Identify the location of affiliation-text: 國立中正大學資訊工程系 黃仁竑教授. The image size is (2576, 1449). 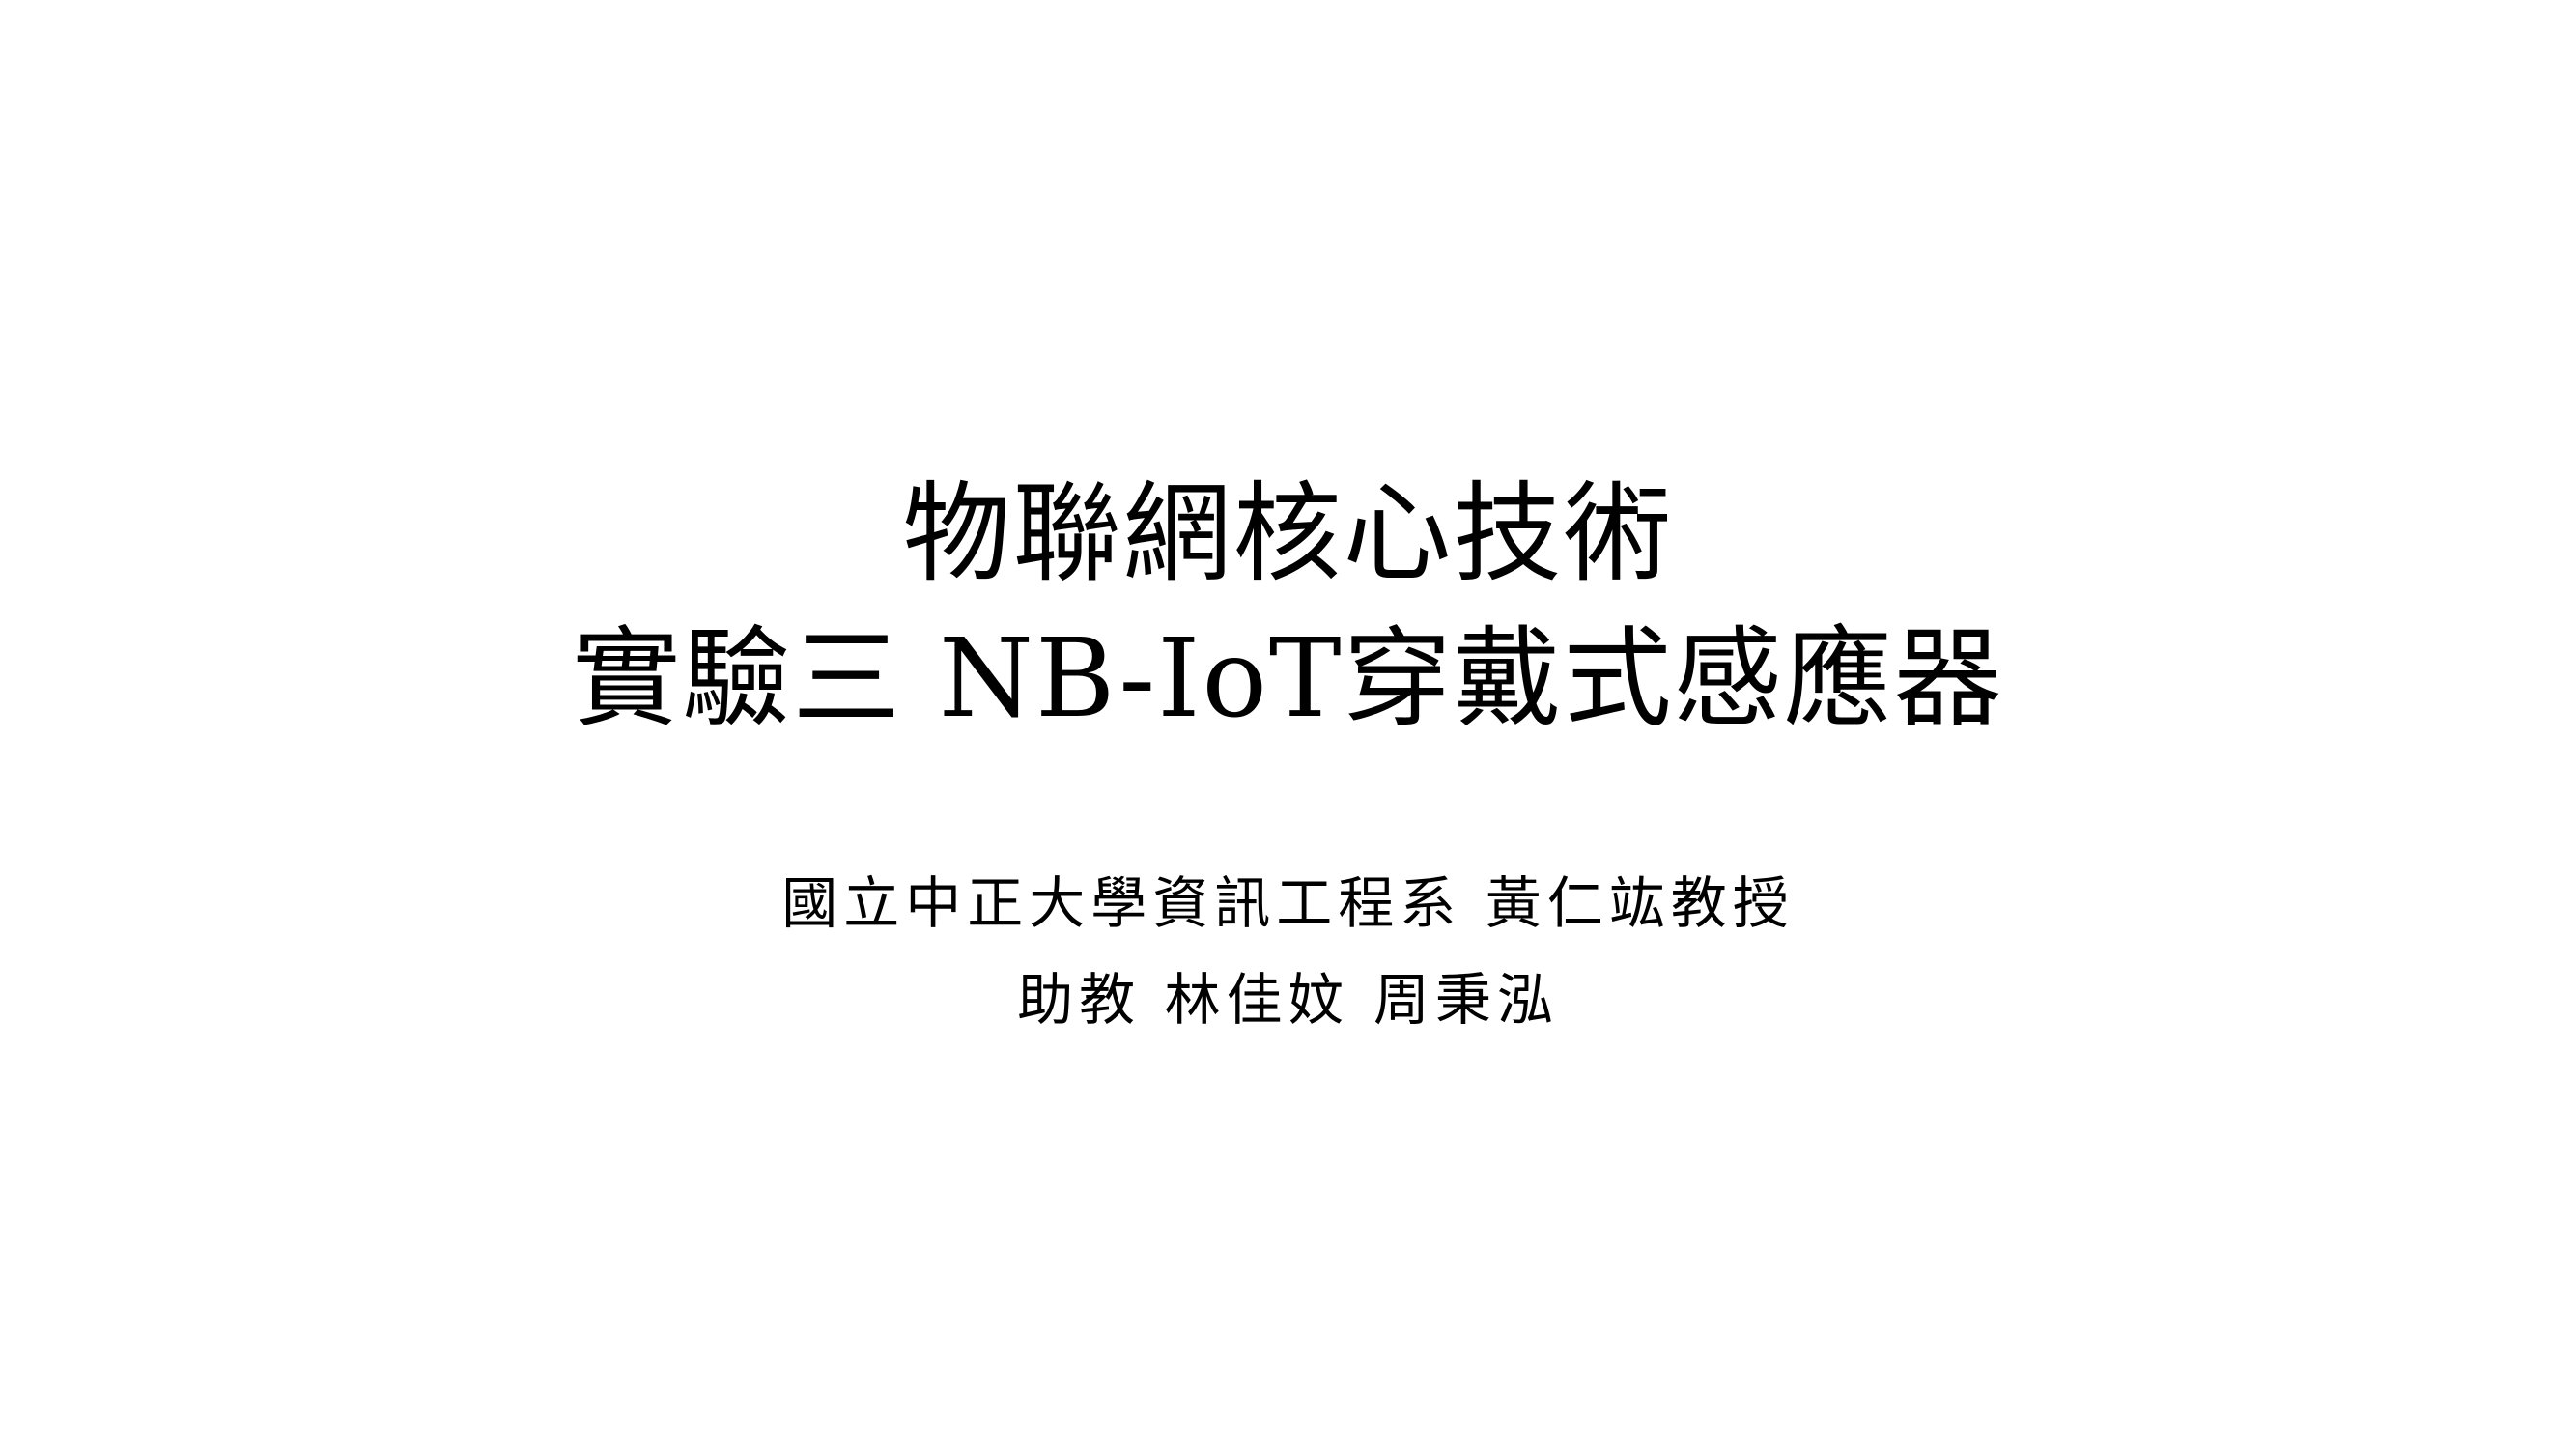
(1288, 903).